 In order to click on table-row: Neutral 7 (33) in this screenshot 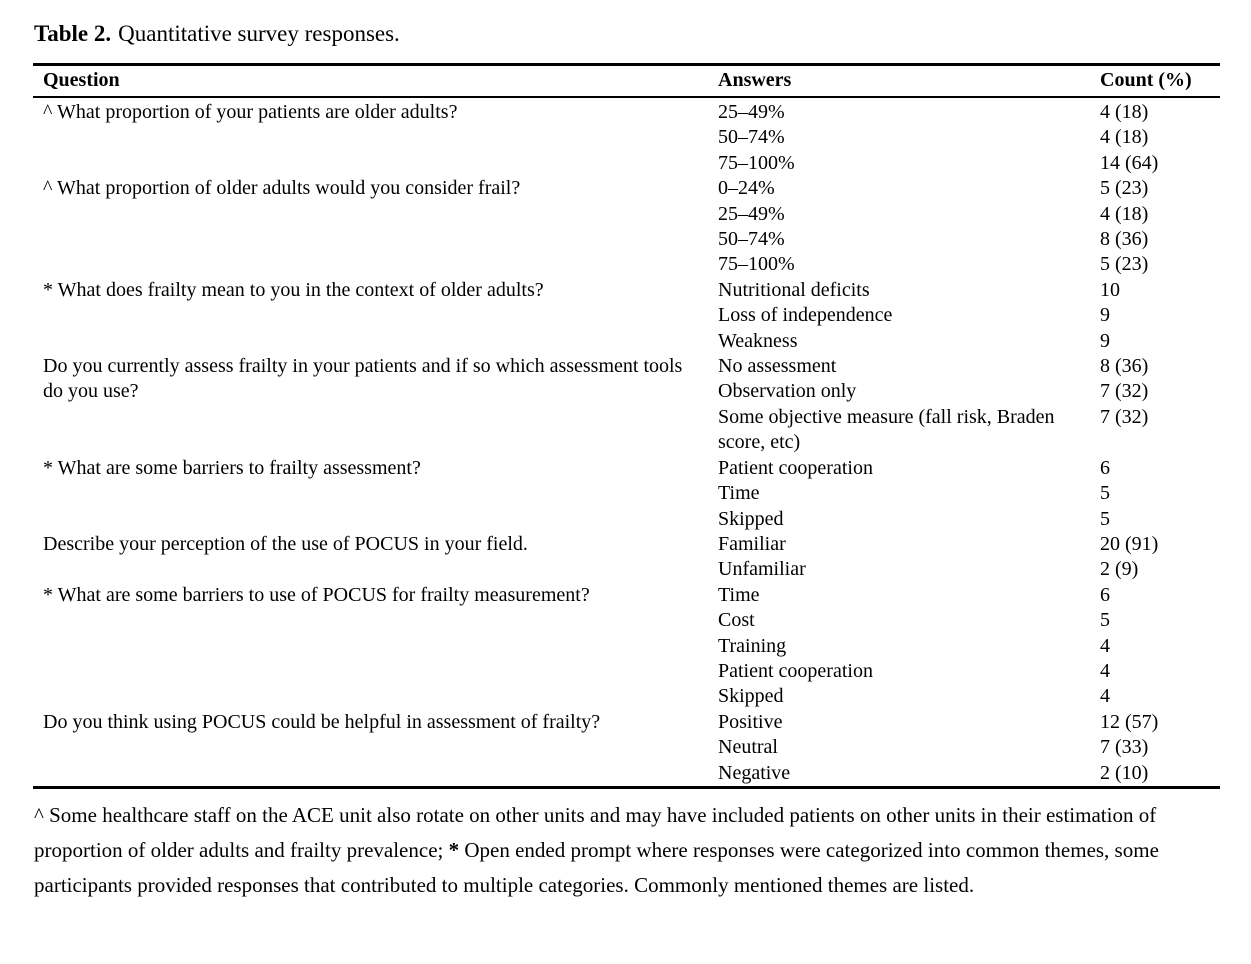, I will do `click(626, 747)`.